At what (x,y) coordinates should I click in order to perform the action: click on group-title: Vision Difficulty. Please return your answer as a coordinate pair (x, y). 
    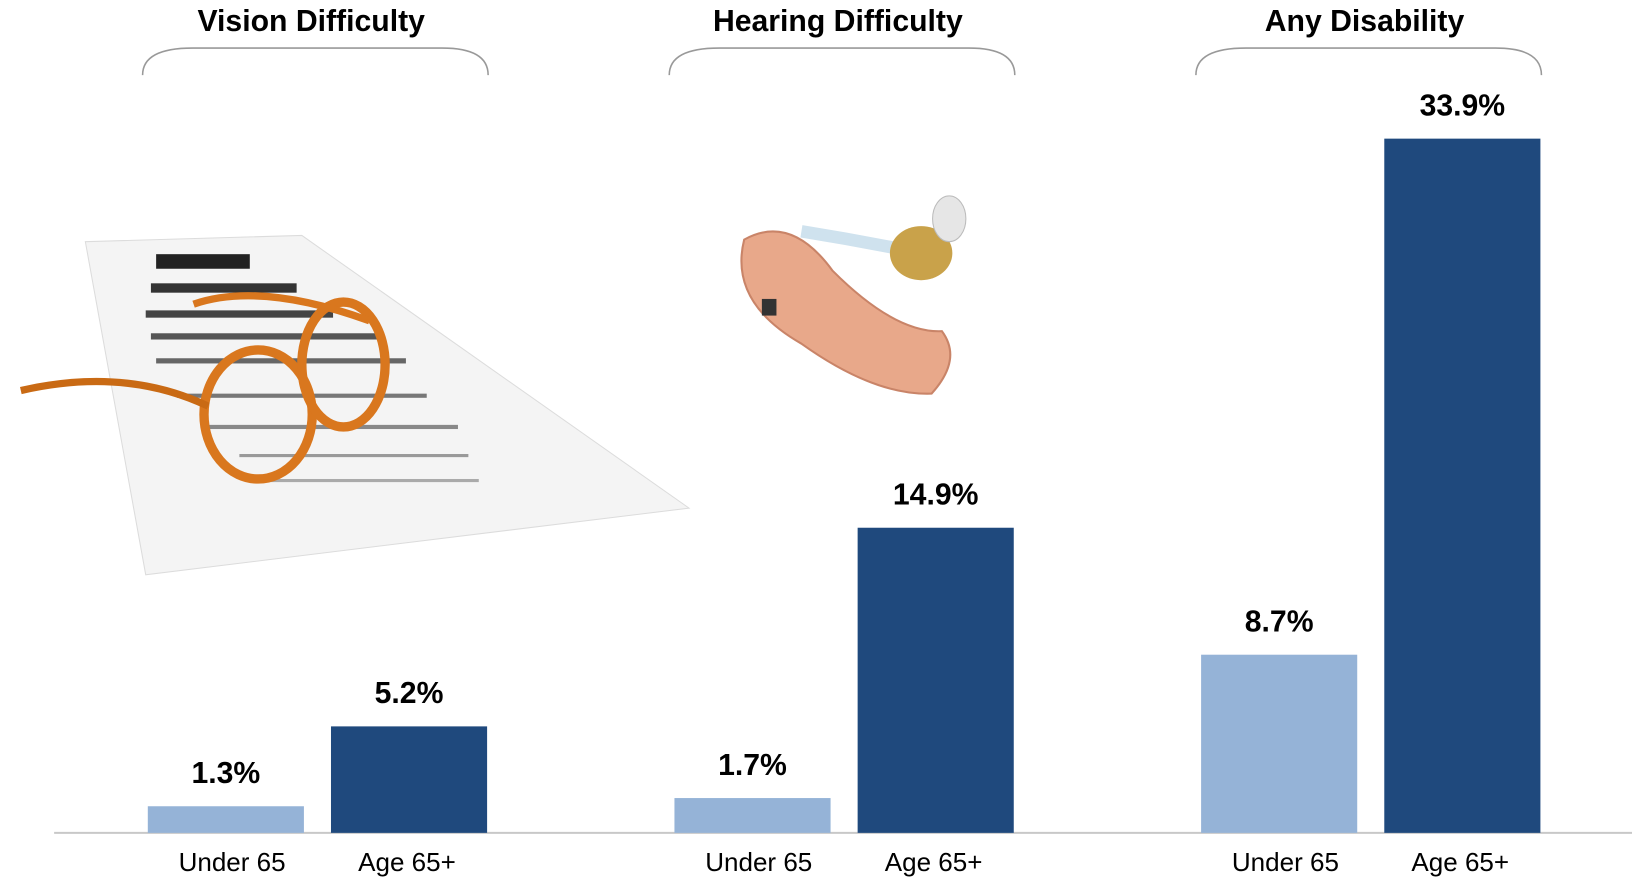
    Looking at the image, I should click on (311, 21).